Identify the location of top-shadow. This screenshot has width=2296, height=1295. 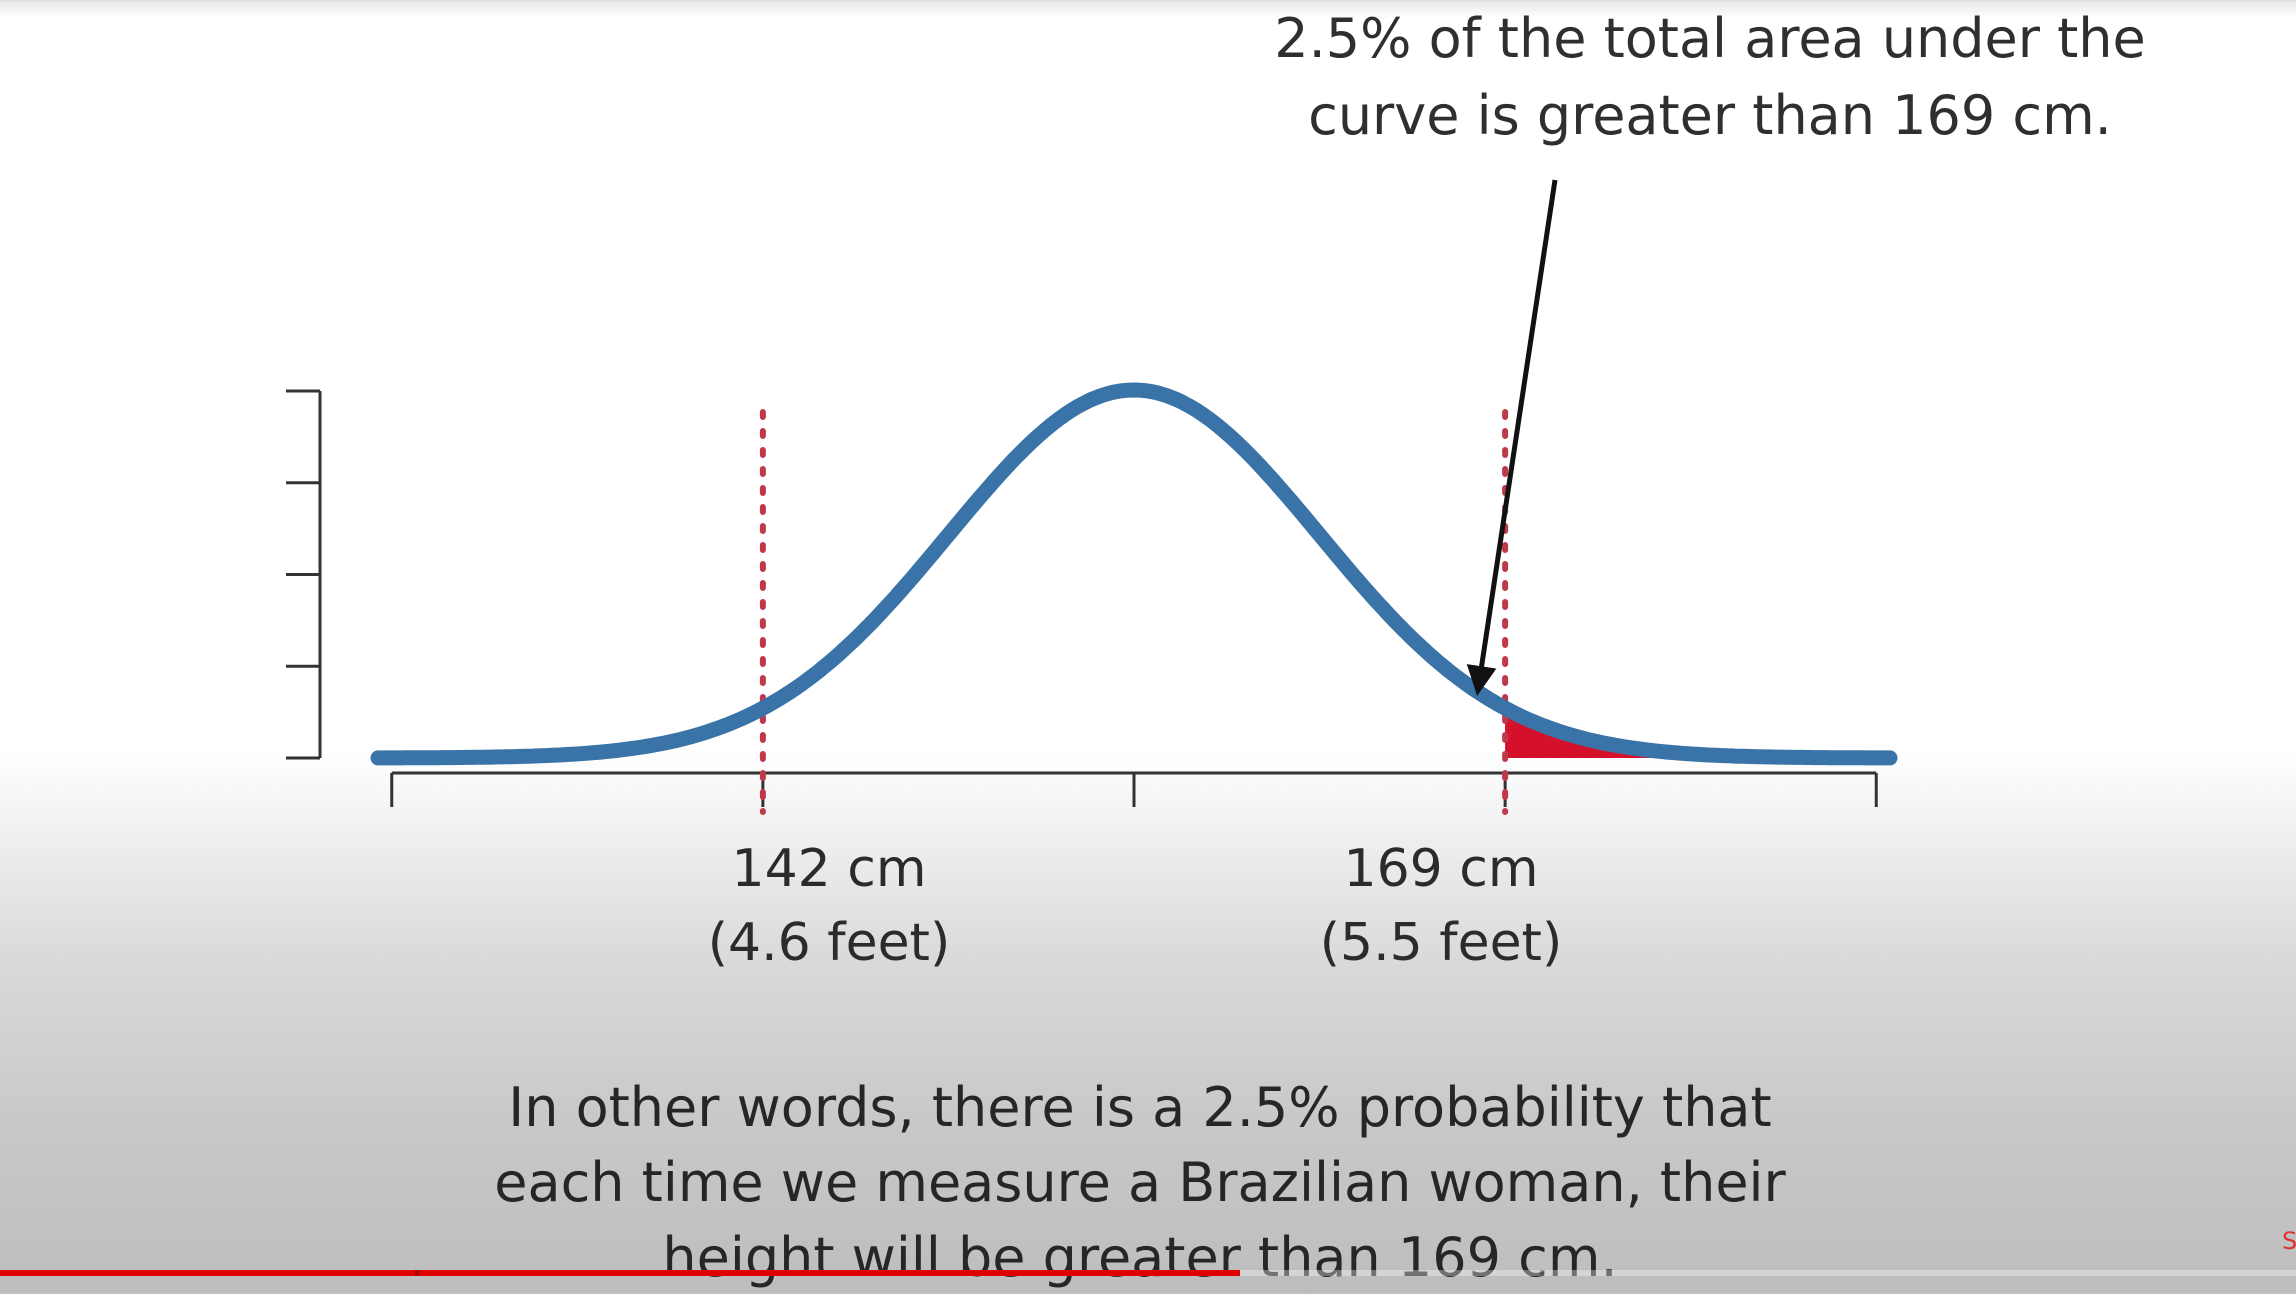
(1148, 9).